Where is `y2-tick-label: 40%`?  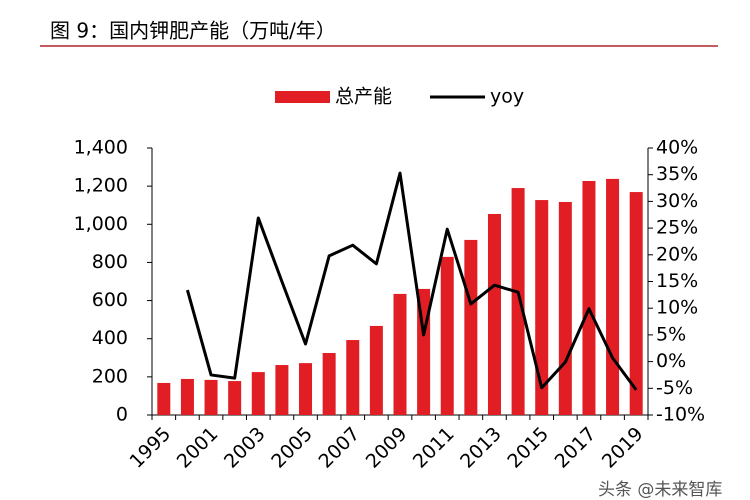
y2-tick-label: 40% is located at coordinates (677, 148).